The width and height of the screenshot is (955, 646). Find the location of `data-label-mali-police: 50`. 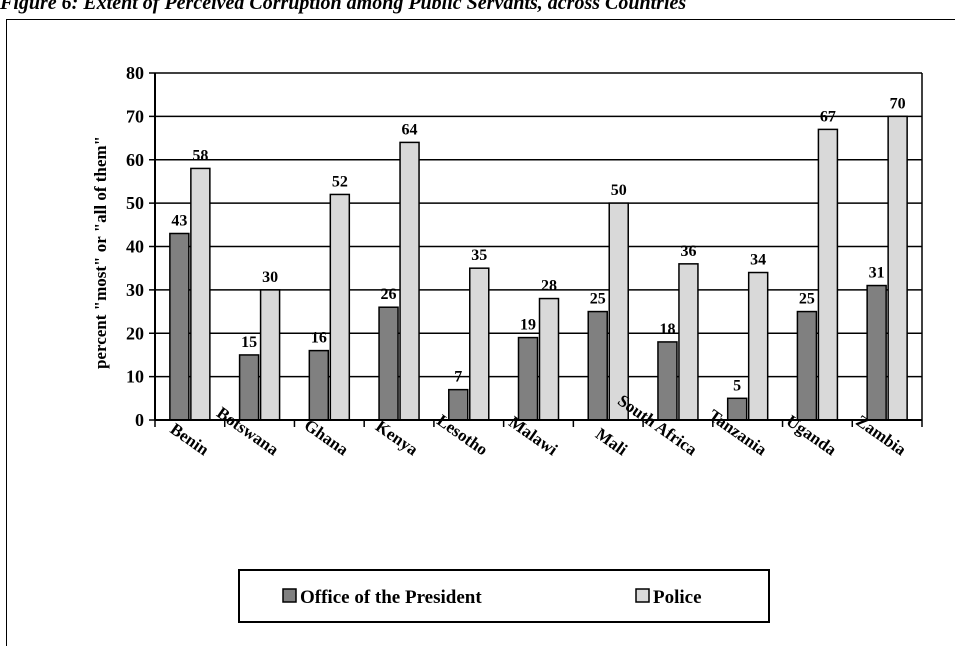

data-label-mali-police: 50 is located at coordinates (619, 190).